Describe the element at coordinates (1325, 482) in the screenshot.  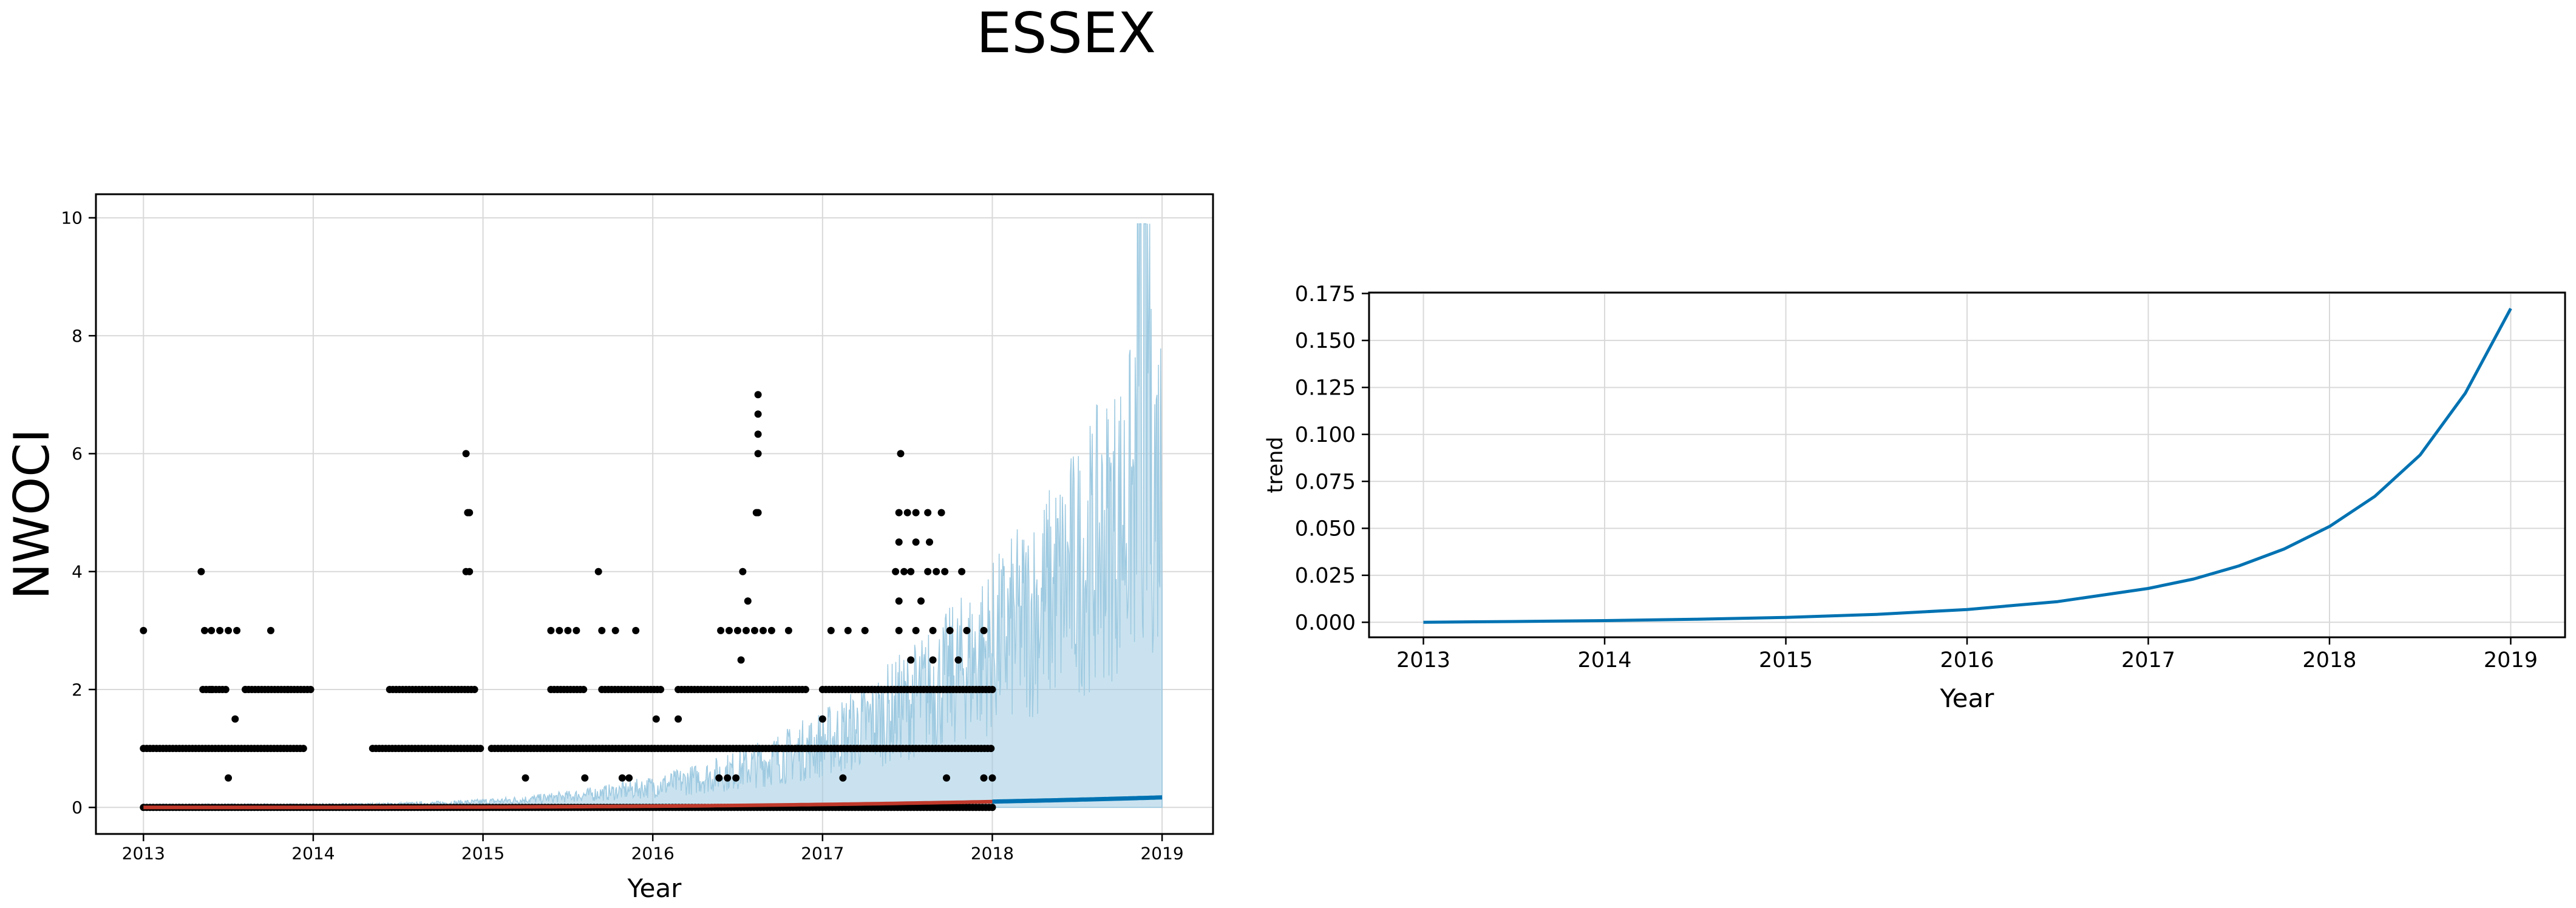
I see `y-tick-label: 0.075` at that location.